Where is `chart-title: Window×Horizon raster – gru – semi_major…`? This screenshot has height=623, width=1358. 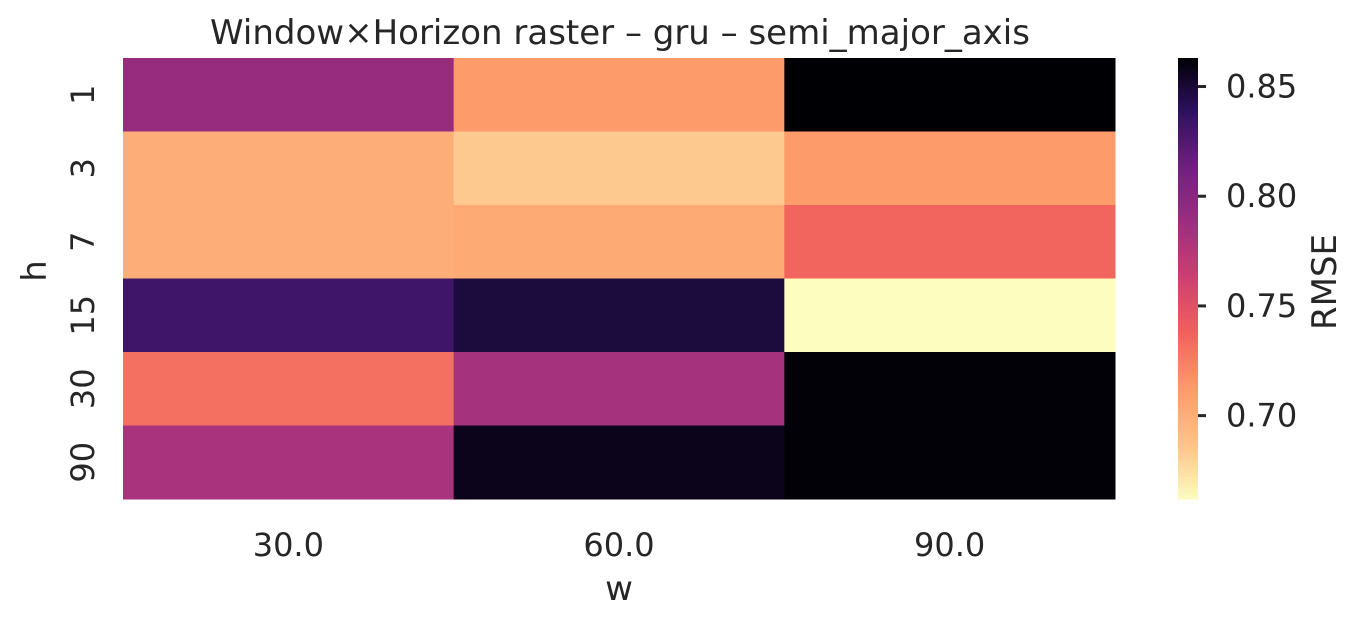
chart-title: Window×Horizon raster – gru – semi_major… is located at coordinates (620, 33).